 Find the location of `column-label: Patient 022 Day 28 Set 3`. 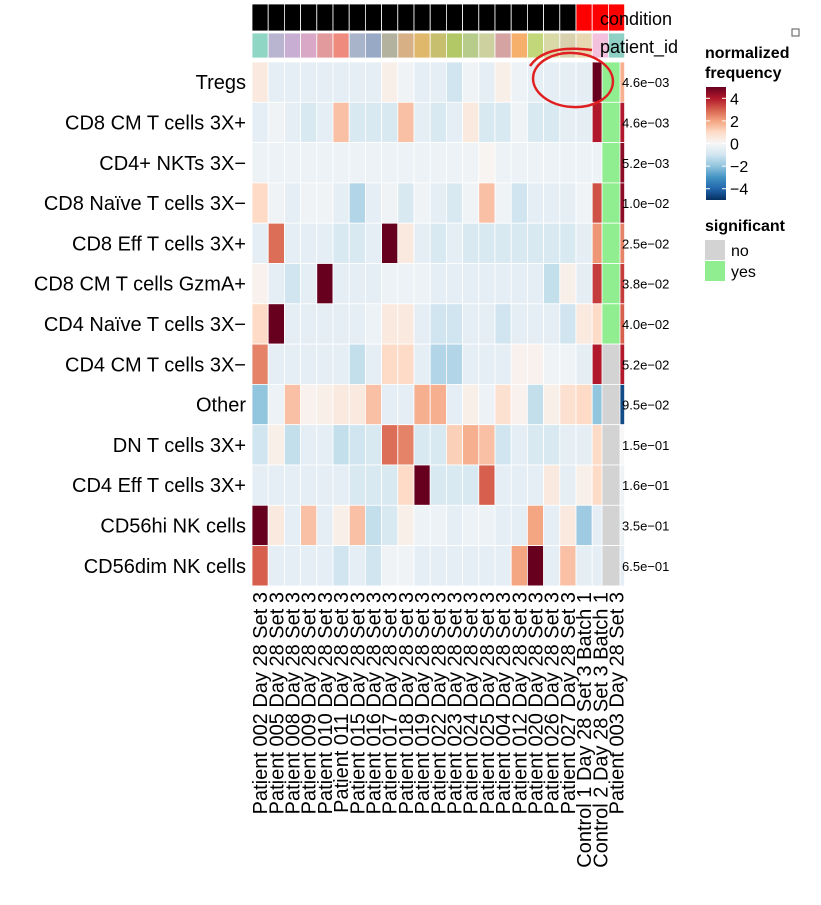

column-label: Patient 022 Day 28 Set 3 is located at coordinates (439, 703).